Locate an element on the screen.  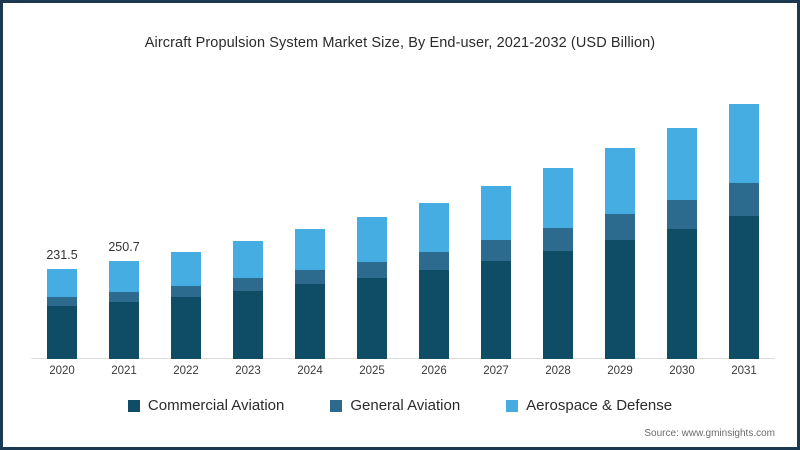
x-axis-tick-2021: 2021 is located at coordinates (124, 371).